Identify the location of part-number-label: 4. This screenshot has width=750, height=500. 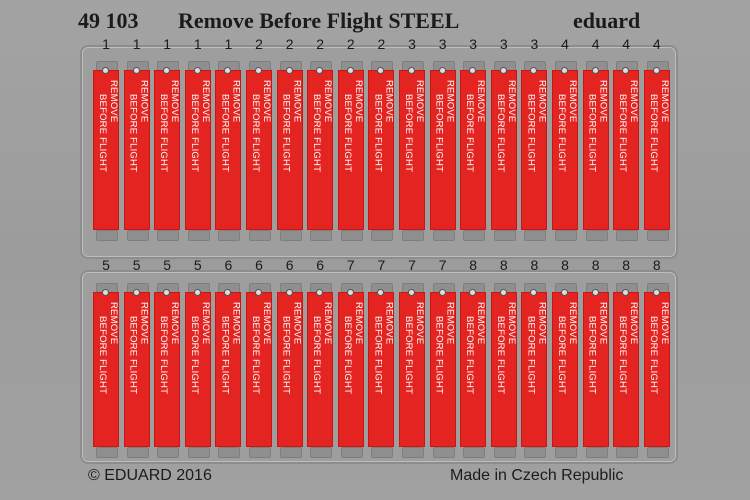
(626, 44).